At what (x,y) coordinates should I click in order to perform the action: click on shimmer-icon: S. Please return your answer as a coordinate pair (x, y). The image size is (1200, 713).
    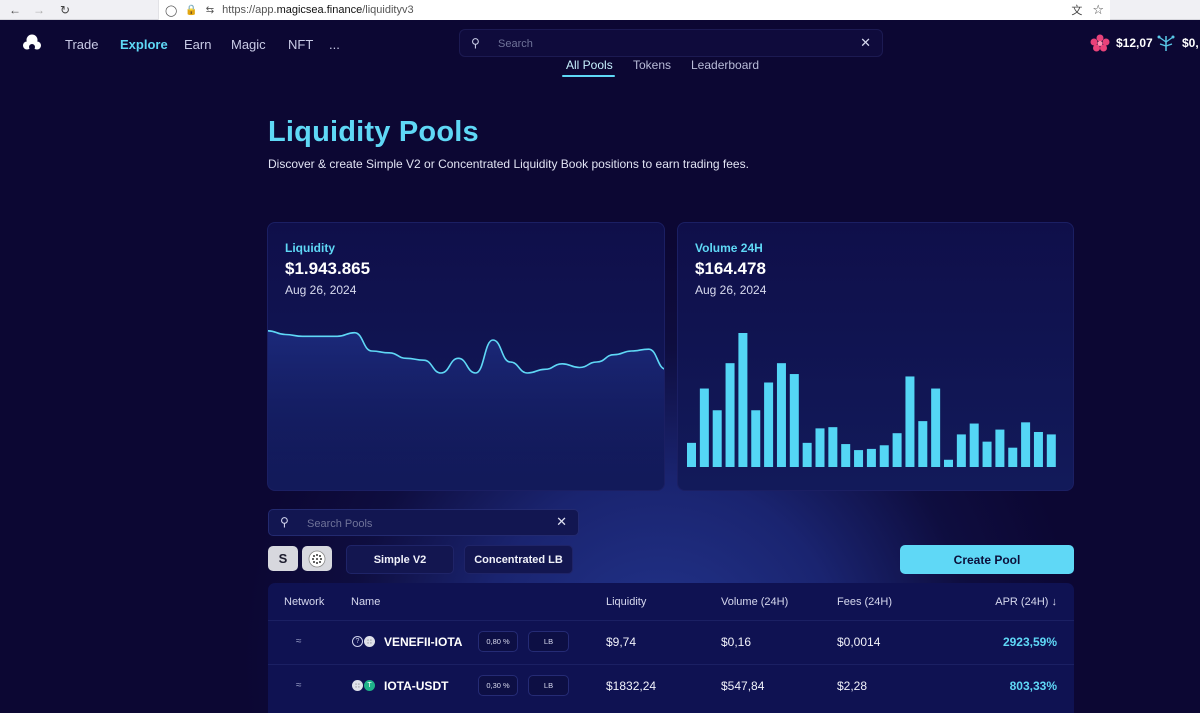
    Looking at the image, I should click on (283, 558).